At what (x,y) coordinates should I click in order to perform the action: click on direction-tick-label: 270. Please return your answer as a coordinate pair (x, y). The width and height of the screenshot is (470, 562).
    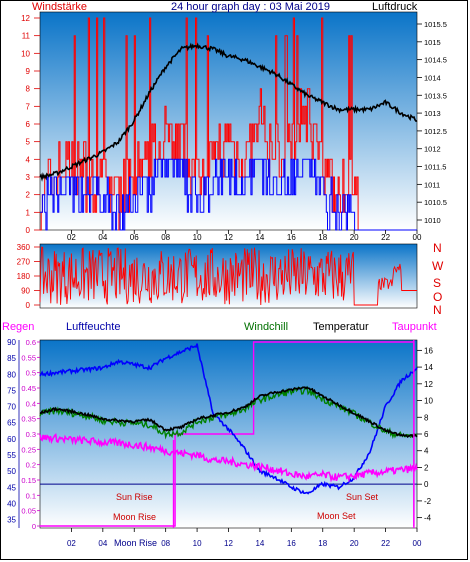
    Looking at the image, I should click on (24, 262).